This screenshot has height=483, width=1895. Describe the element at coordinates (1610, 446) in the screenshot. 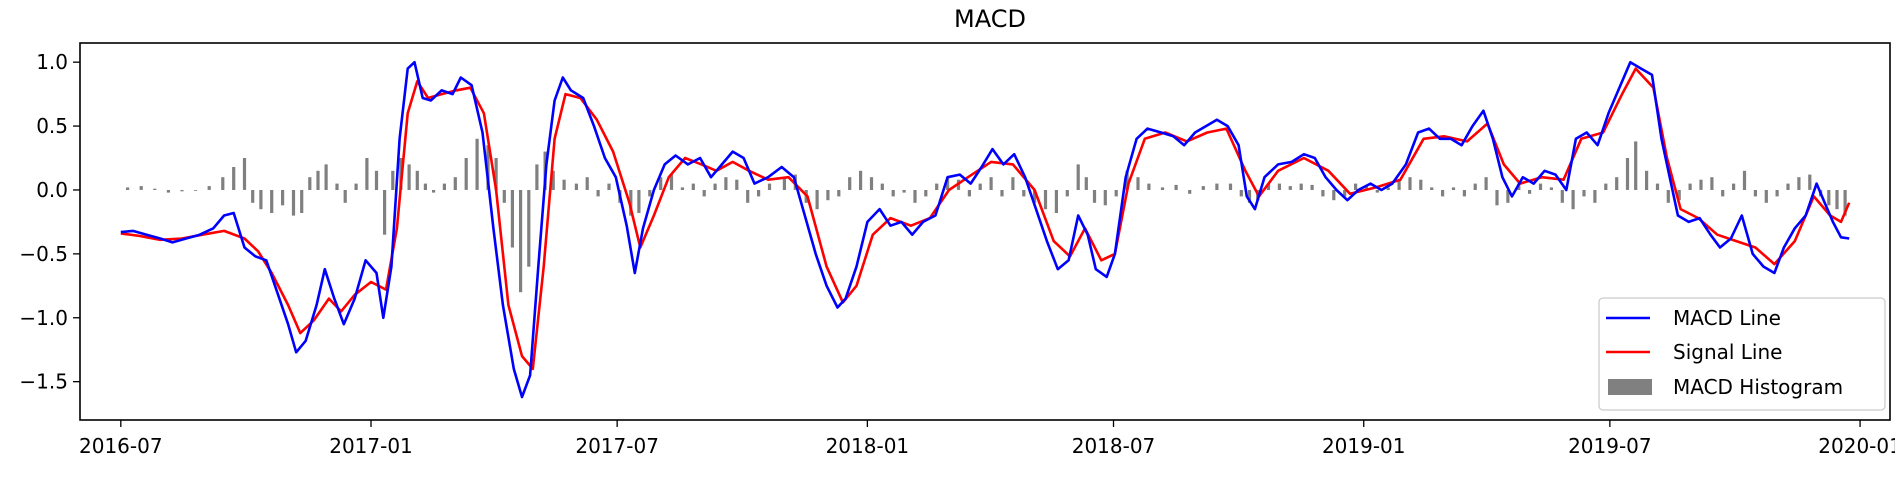

I see `x-tick-label: 2019-07` at that location.